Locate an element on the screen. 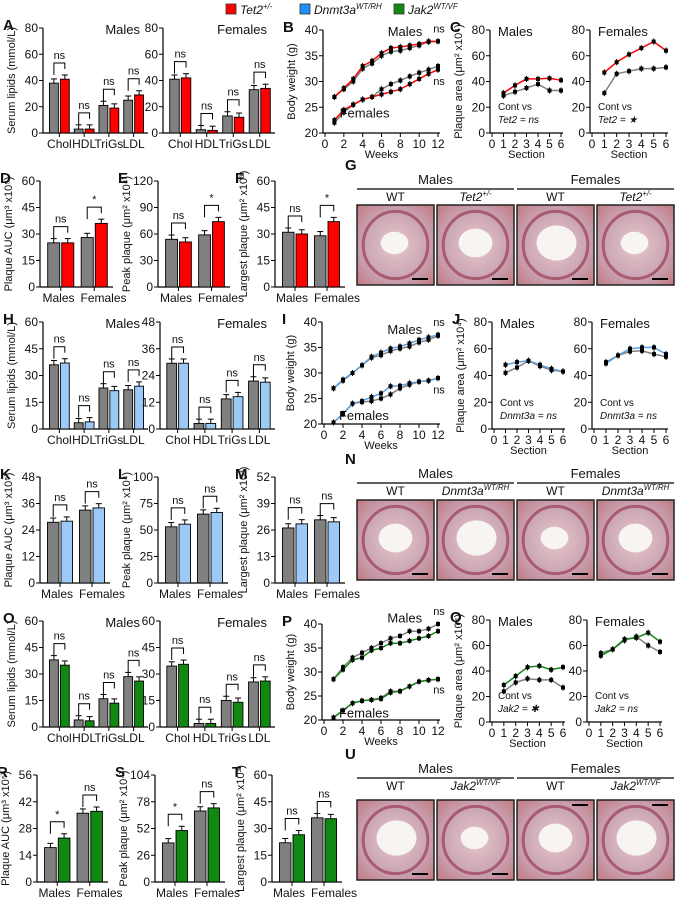 The width and height of the screenshot is (677, 900). y-axis-label: Plaque area (μm² x10⁴) is located at coordinates (459, 671).